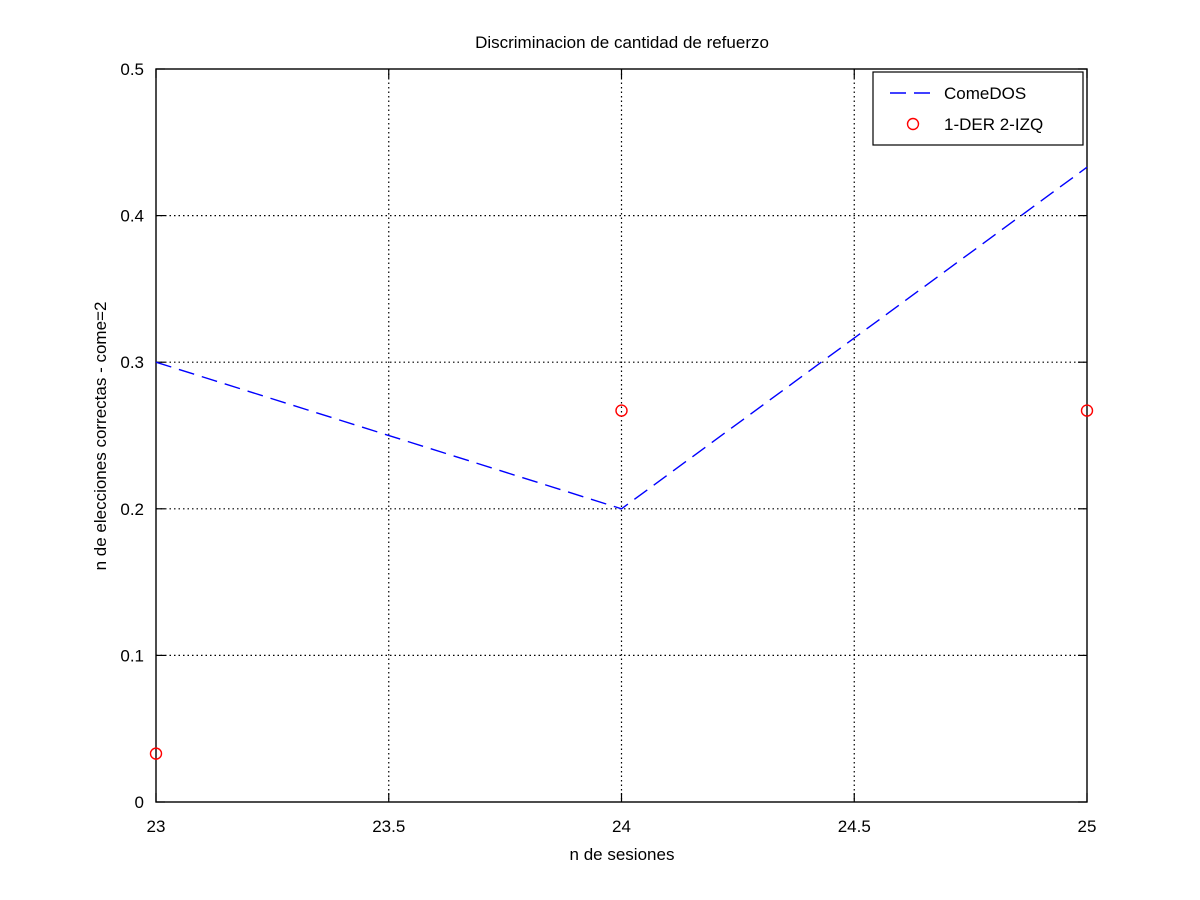 The height and width of the screenshot is (900, 1200). Describe the element at coordinates (388, 826) in the screenshot. I see `x-tick-label: 23.5` at that location.